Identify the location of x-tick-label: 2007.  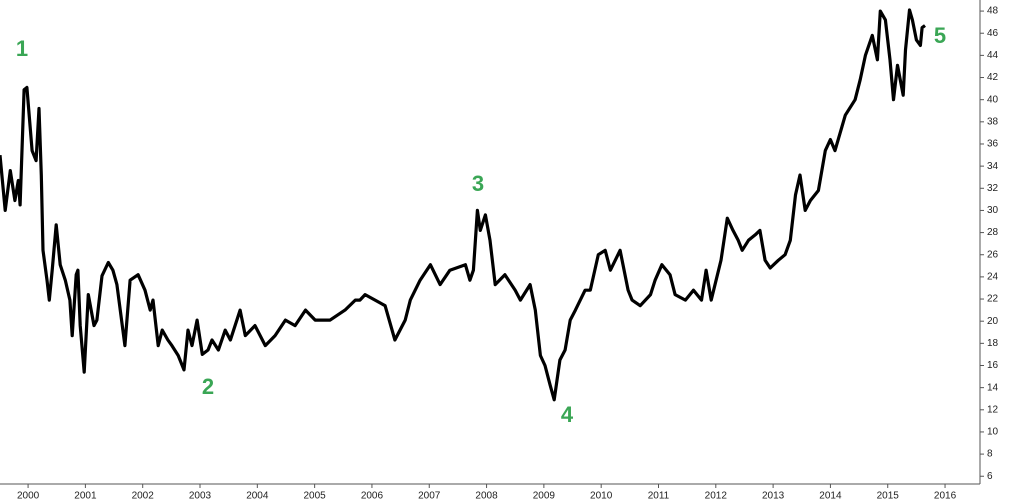
(429, 496).